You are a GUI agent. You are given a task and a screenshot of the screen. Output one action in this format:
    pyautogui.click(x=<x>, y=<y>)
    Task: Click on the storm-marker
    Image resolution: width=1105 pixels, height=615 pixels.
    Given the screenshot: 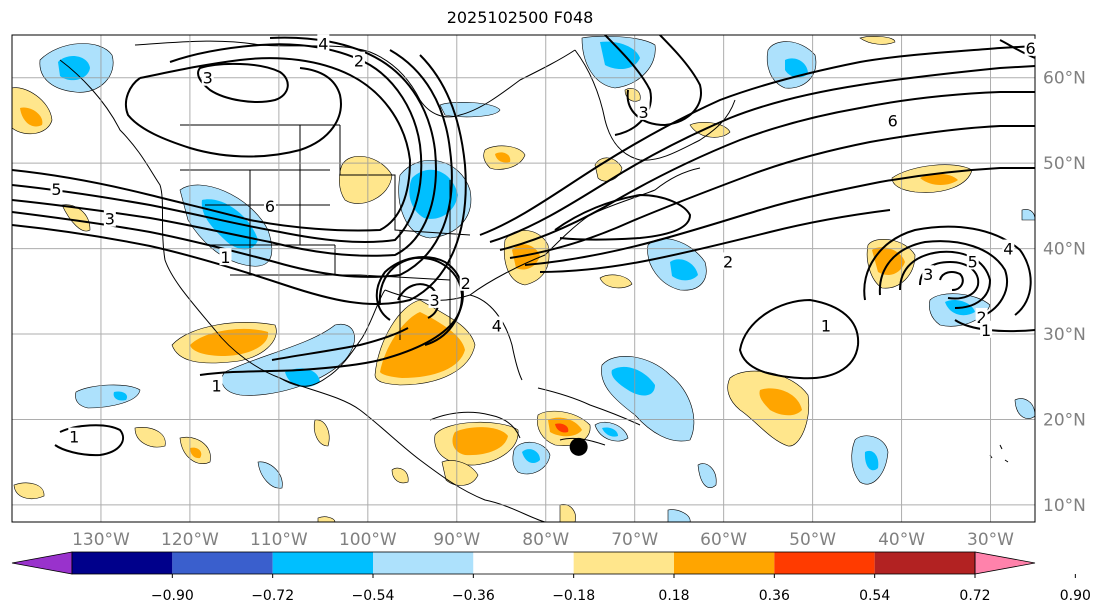 What is the action you would take?
    pyautogui.click(x=578, y=446)
    